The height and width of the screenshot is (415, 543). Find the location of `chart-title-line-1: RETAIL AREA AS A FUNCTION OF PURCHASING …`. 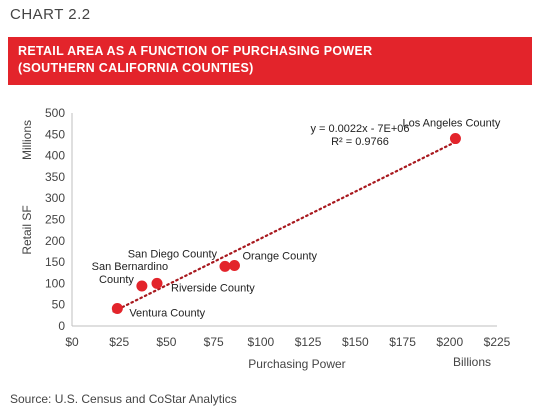

chart-title-line-1: RETAIL AREA AS A FUNCTION OF PURCHASING … is located at coordinates (195, 51).